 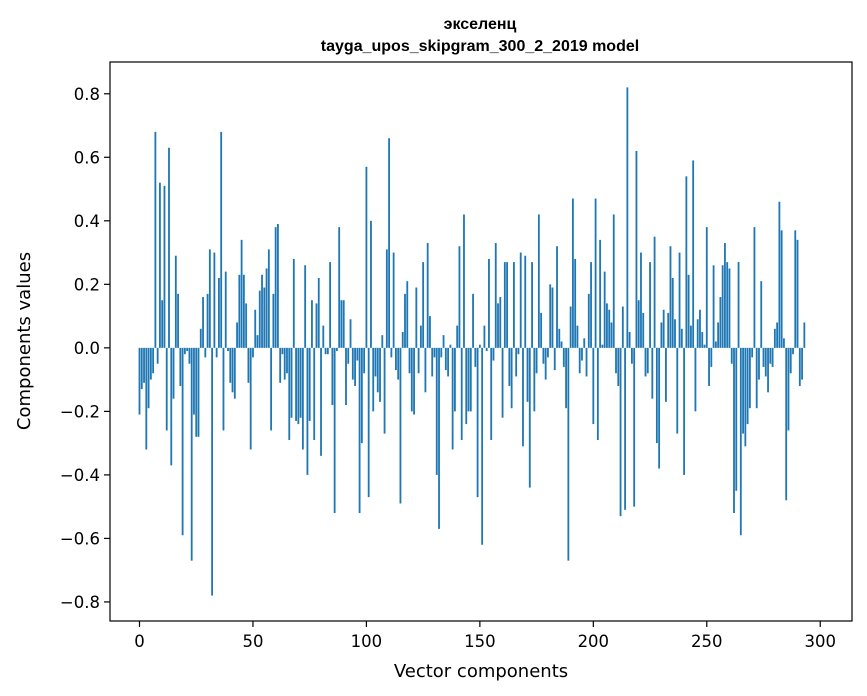 What do you see at coordinates (80, 538) in the screenshot?
I see `y-tick-label: −0.6` at bounding box center [80, 538].